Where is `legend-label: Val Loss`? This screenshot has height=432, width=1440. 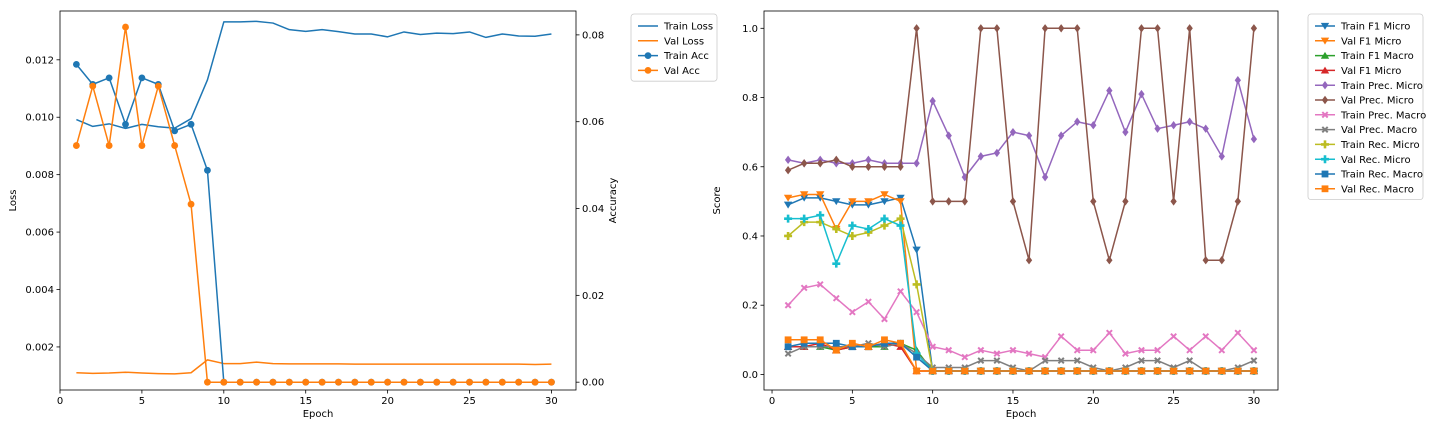
legend-label: Val Loss is located at coordinates (684, 41).